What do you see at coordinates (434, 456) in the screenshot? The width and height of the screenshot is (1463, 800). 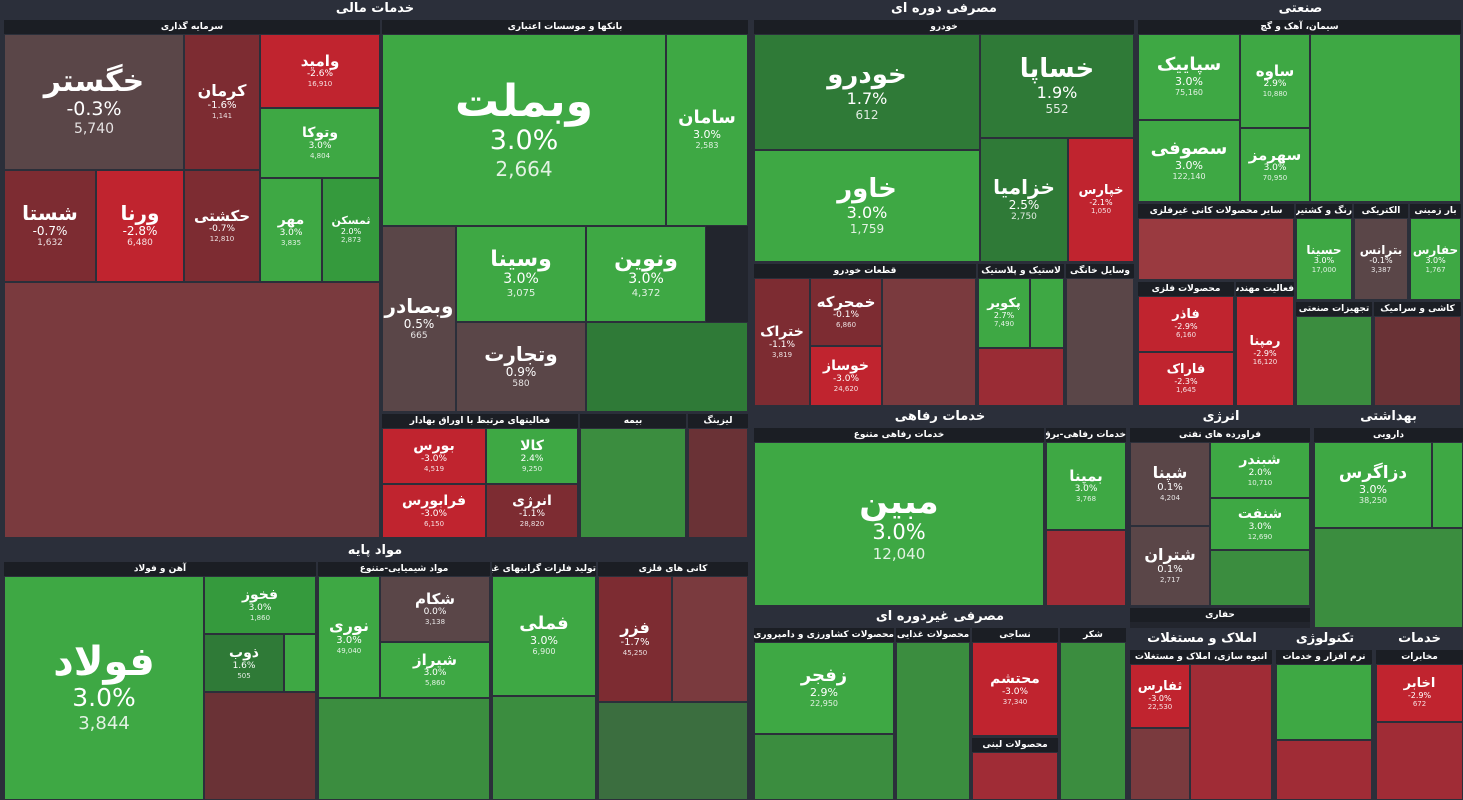 I see `tile: بورس -3.0% 4,519` at bounding box center [434, 456].